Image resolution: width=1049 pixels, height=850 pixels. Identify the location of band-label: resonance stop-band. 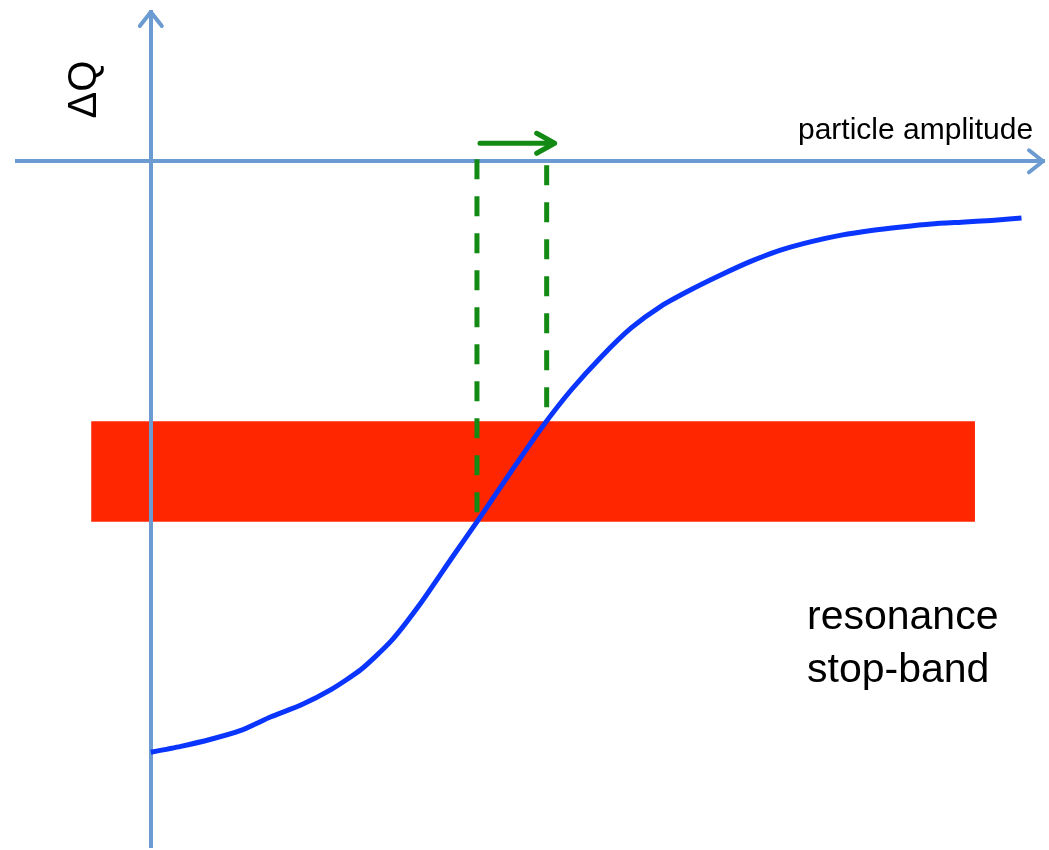
(903, 642).